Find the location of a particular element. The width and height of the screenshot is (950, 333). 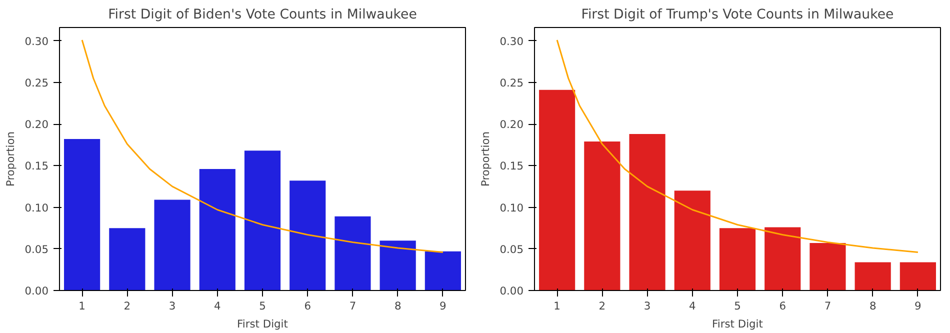

chart-title: First Digit of Trump's Vote Counts in Milwaukee is located at coordinates (737, 15).